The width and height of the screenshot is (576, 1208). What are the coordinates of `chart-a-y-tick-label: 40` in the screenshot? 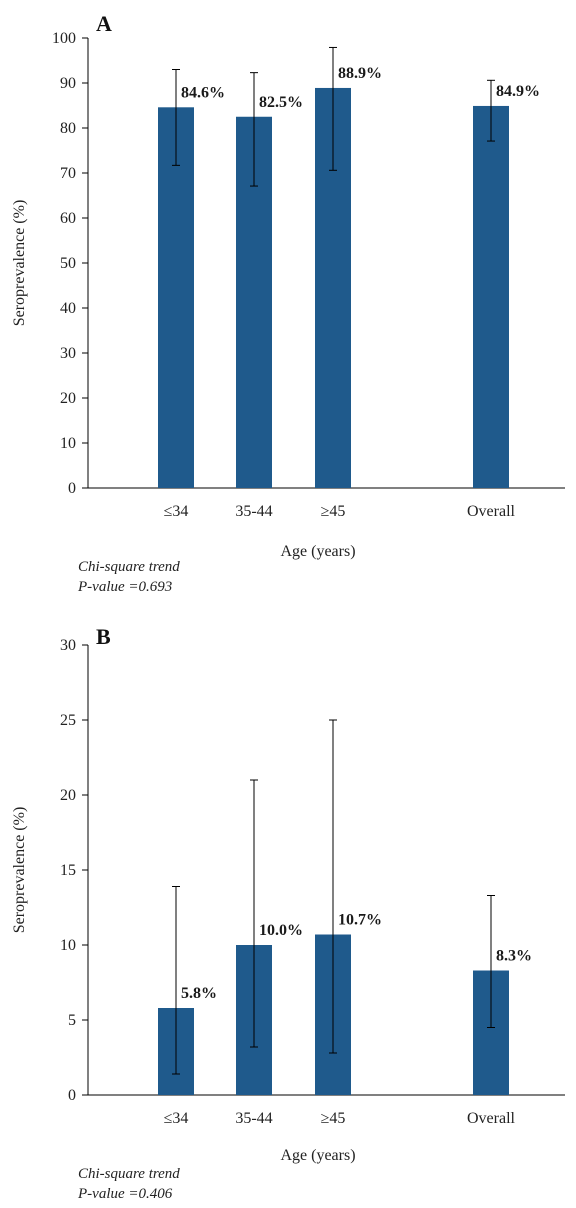 It's located at (68, 308).